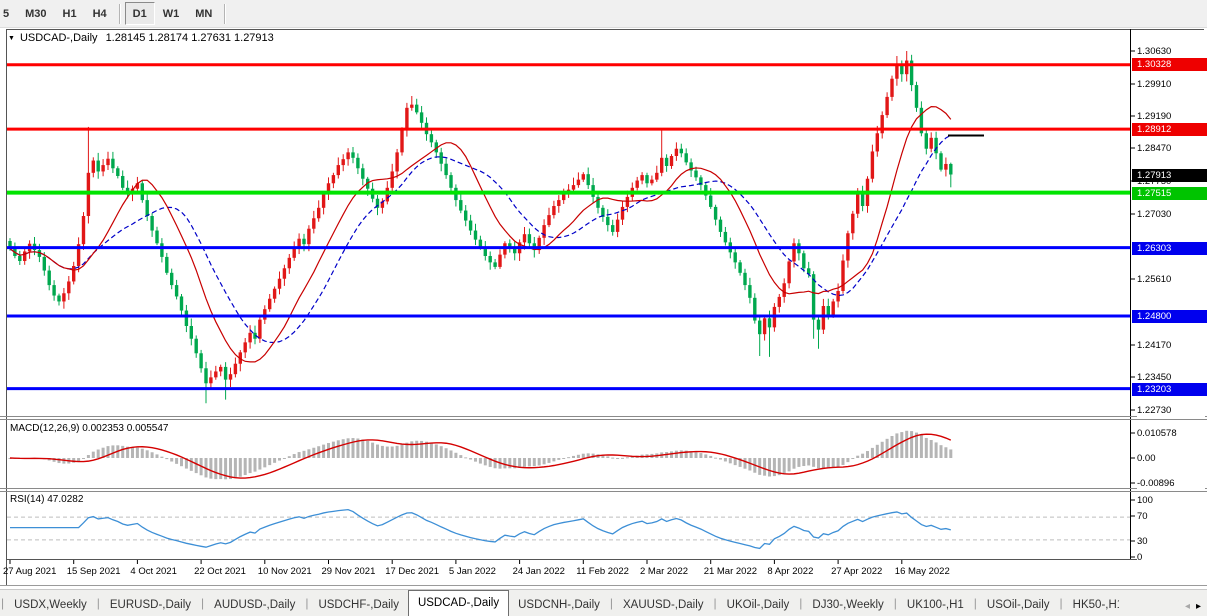  What do you see at coordinates (1187, 606) in the screenshot?
I see `tab-scroll-left-icon: ◂` at bounding box center [1187, 606].